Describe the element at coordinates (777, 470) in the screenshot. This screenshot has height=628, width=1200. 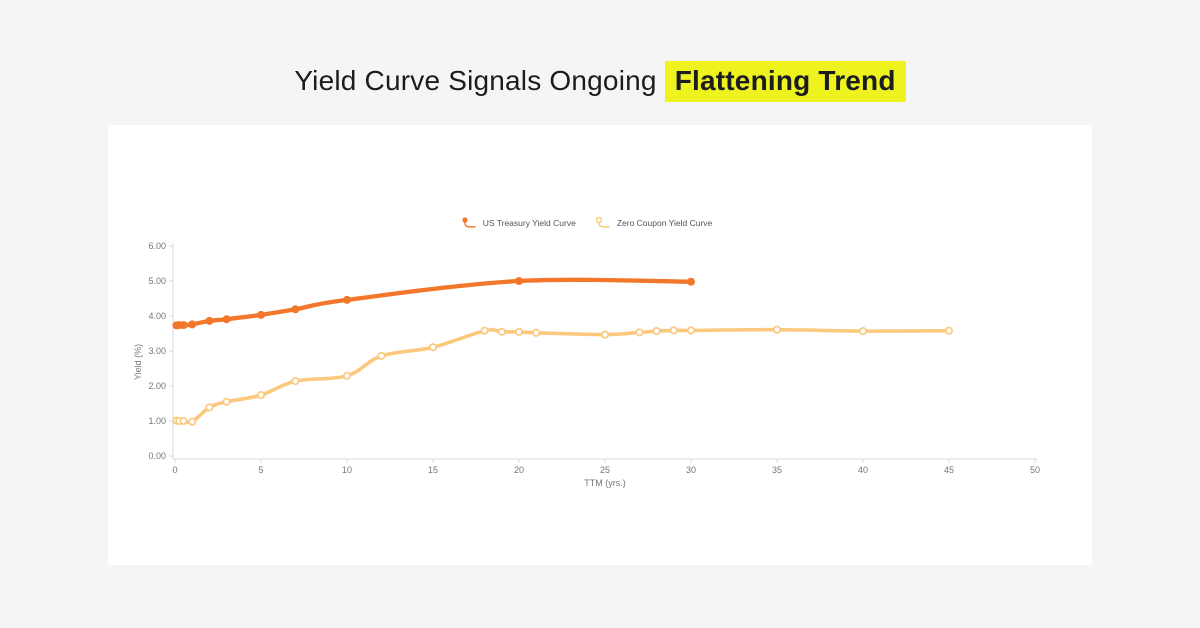
I see `x-tick-label: 35` at that location.